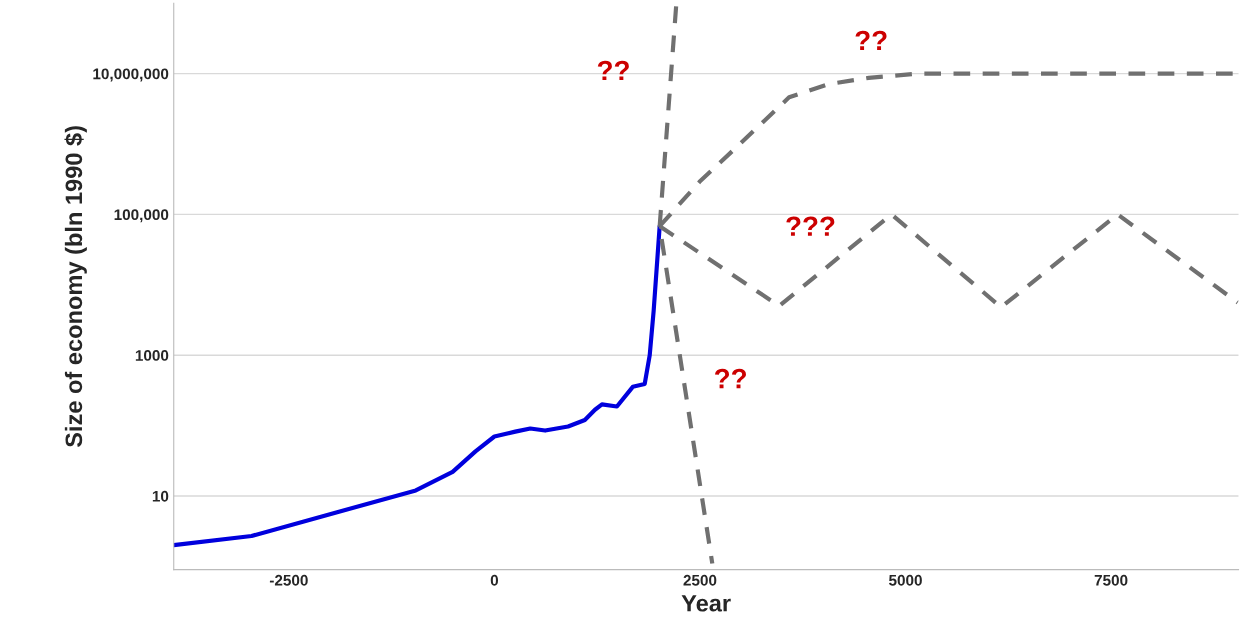  I want to click on y-tick-label: 100,000, so click(141, 216).